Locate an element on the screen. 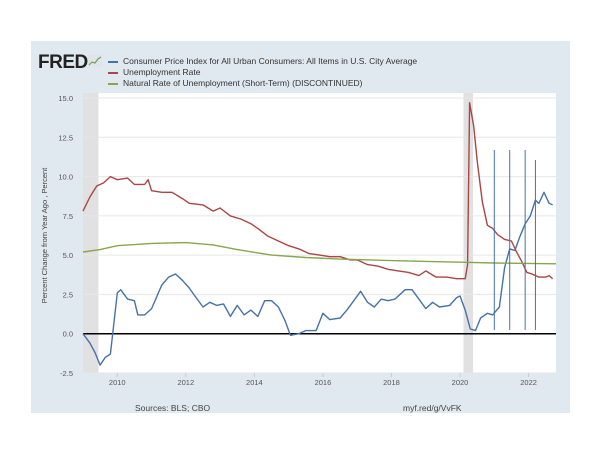 Image resolution: width=600 pixels, height=450 pixels. y-tick-label: -2.5 is located at coordinates (66, 373).